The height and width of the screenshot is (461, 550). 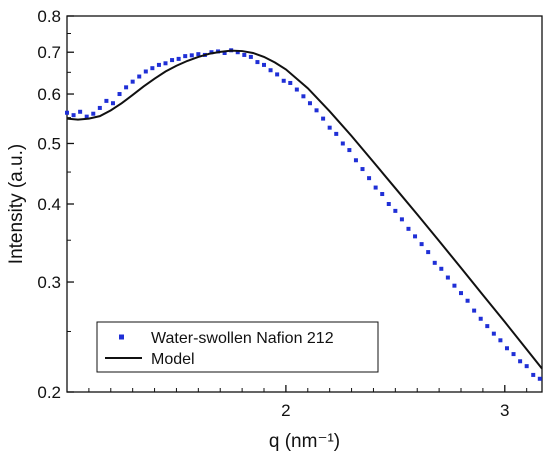 What do you see at coordinates (16, 204) in the screenshot?
I see `y-axis-title: Intensity (a.u.)` at bounding box center [16, 204].